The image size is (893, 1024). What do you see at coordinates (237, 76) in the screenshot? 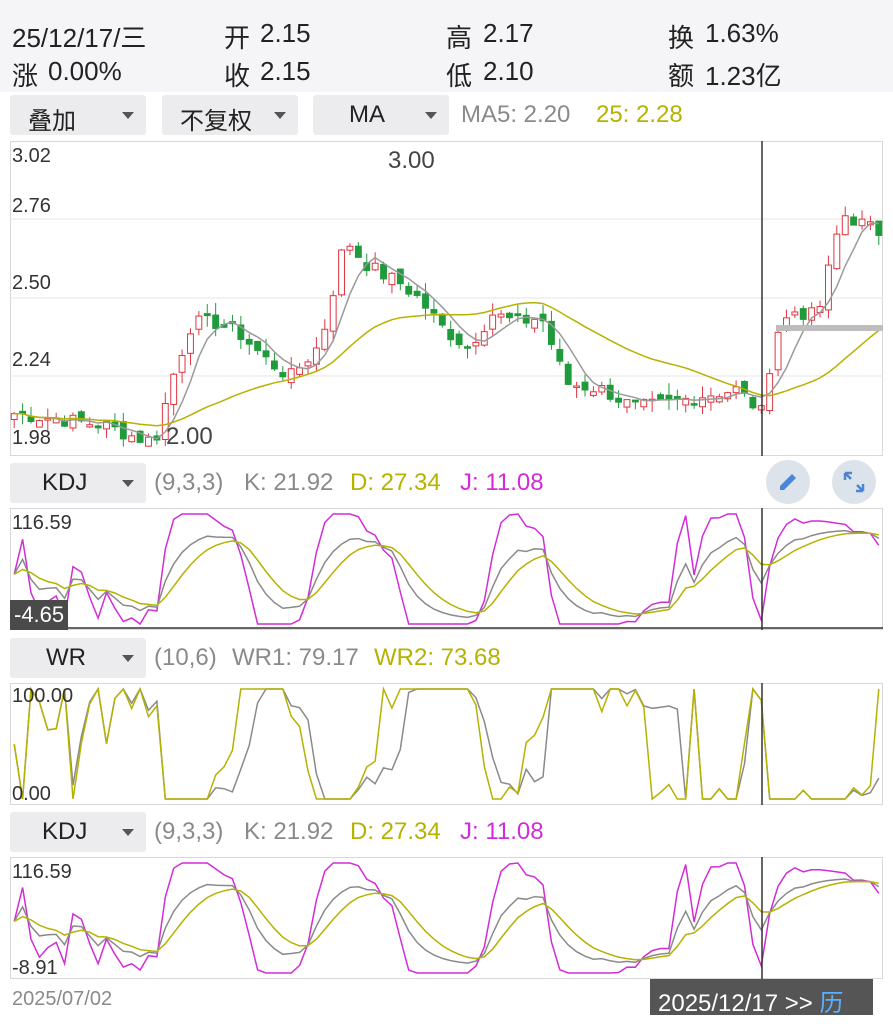
I see `close-label: 收` at bounding box center [237, 76].